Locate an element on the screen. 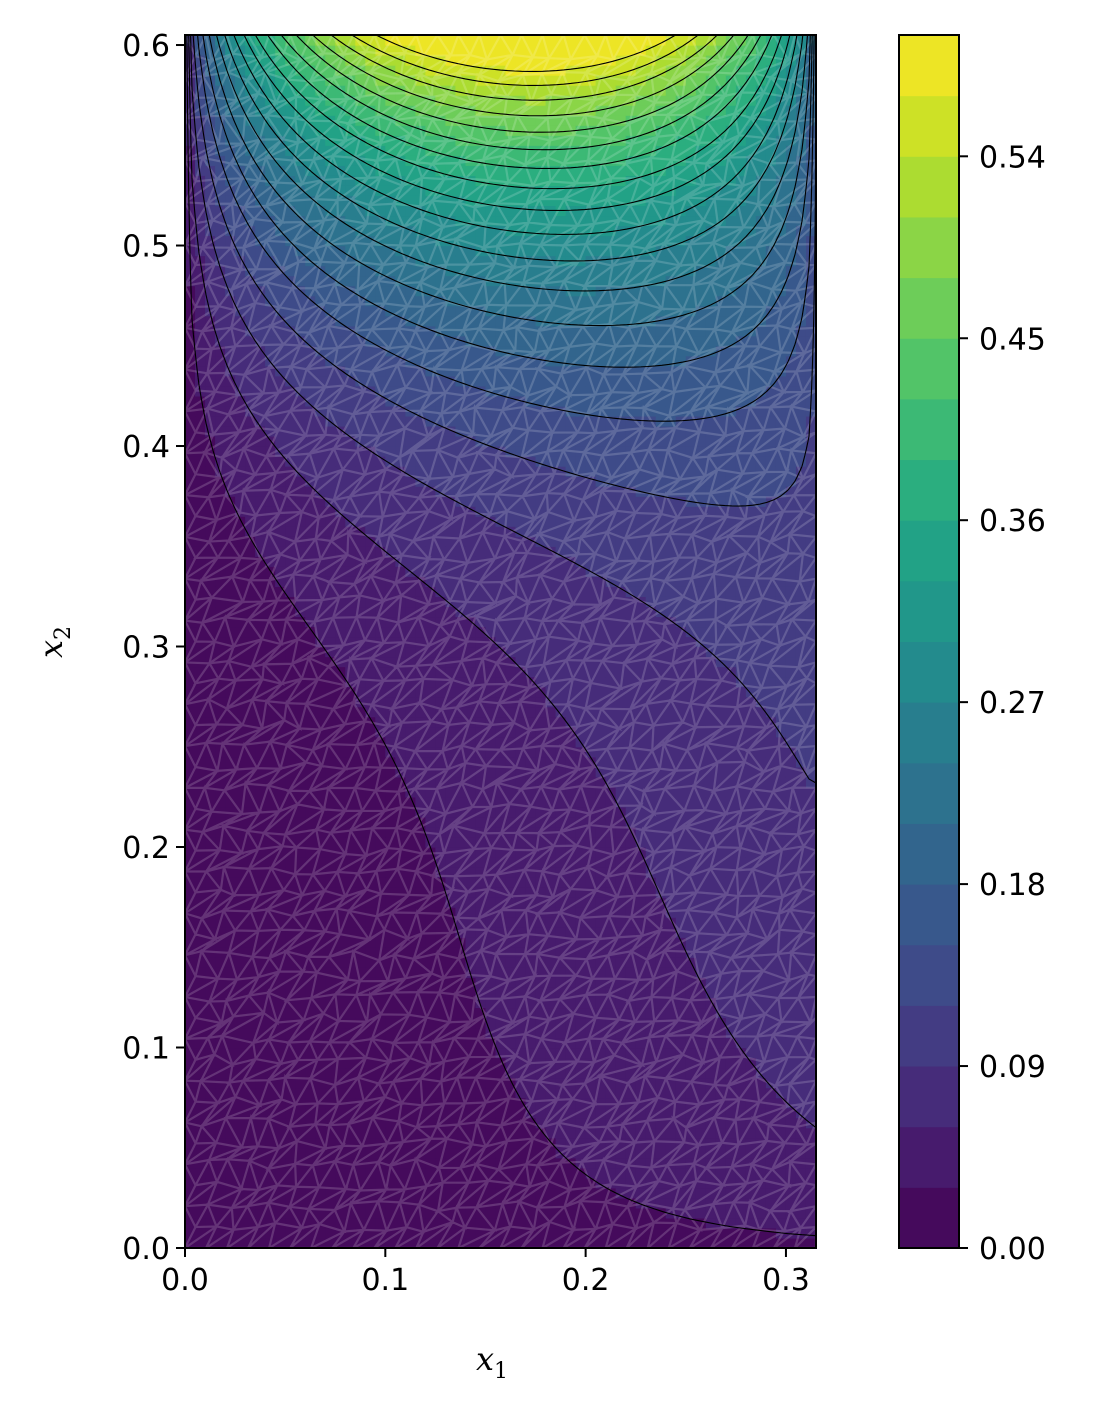  x-tick-label: 0.1 is located at coordinates (385, 1280).